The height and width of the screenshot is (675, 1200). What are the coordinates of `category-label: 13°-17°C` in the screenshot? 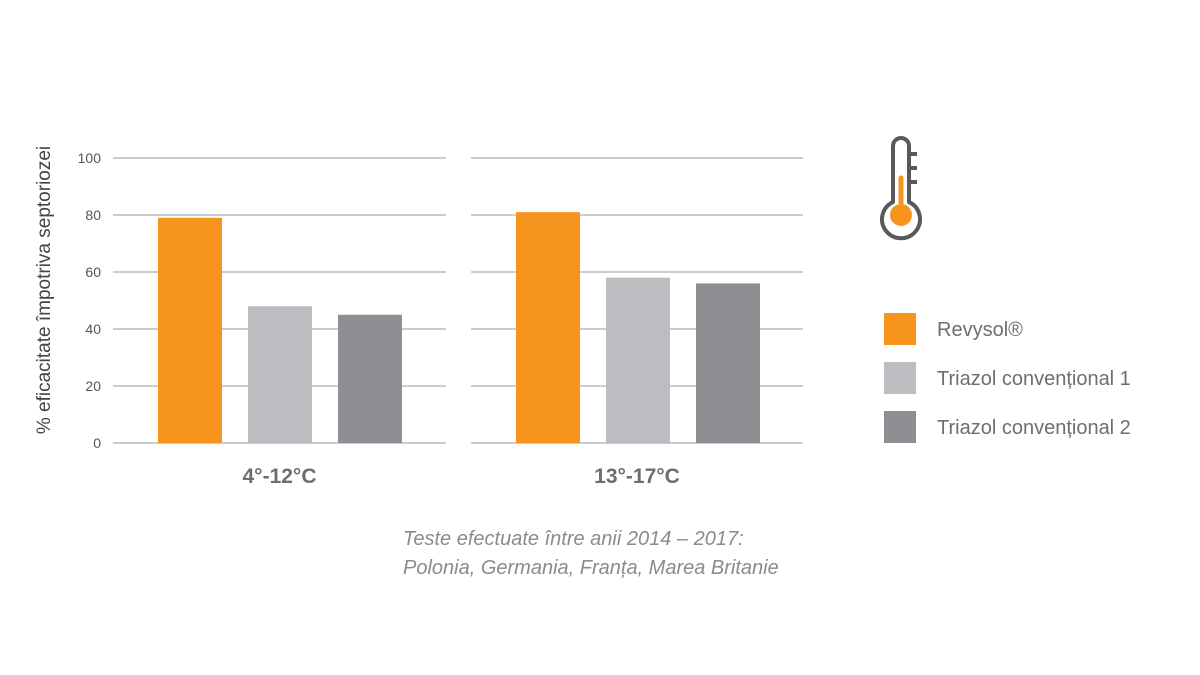 It's located at (637, 476).